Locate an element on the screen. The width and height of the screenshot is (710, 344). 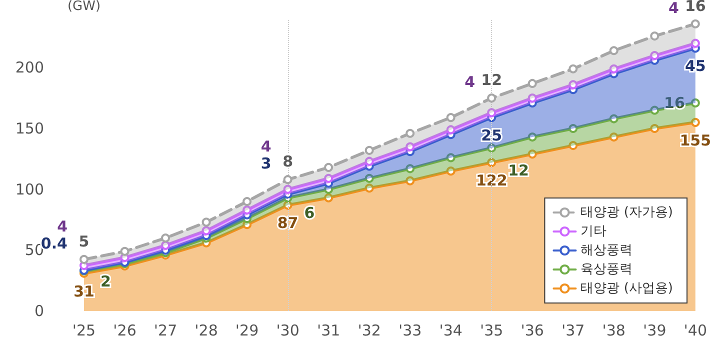
x-tick-label: '30 is located at coordinates (288, 331).